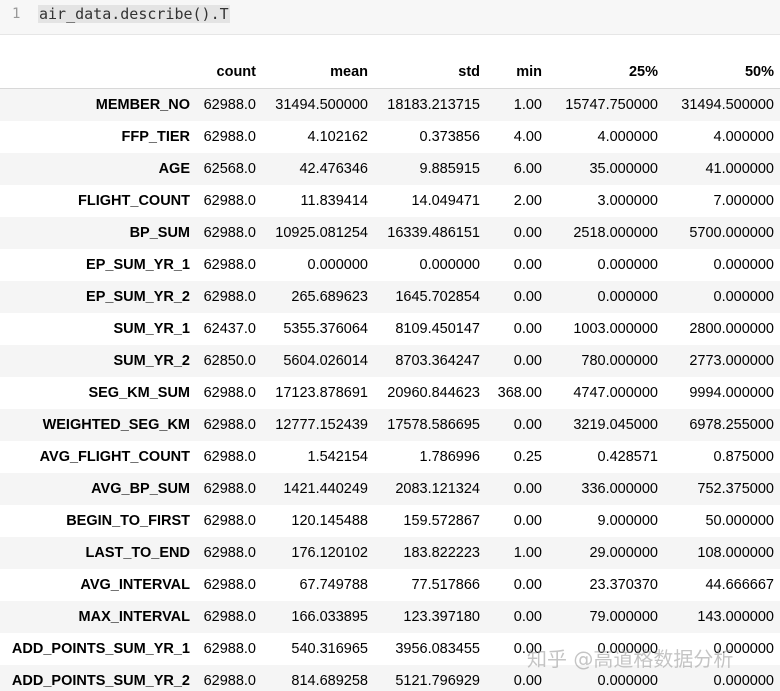 Image resolution: width=780 pixels, height=691 pixels. I want to click on table-cell: 16339.486151, so click(433, 232).